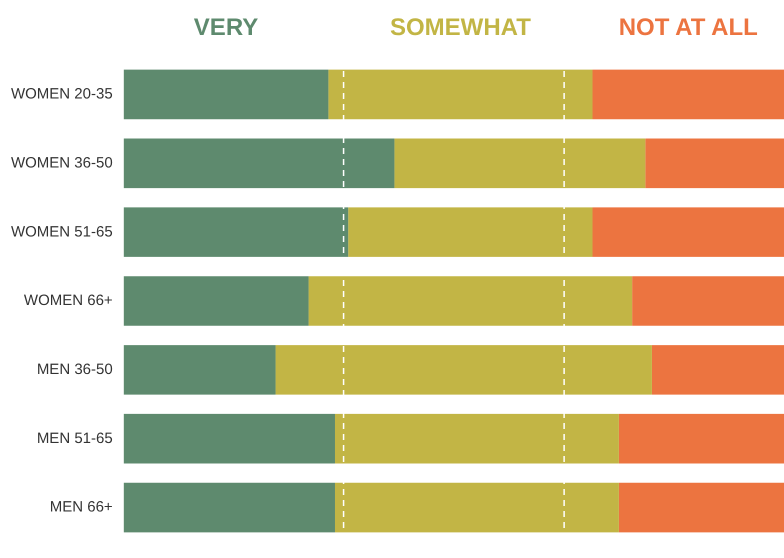  What do you see at coordinates (226, 28) in the screenshot?
I see `series-label: VERY` at bounding box center [226, 28].